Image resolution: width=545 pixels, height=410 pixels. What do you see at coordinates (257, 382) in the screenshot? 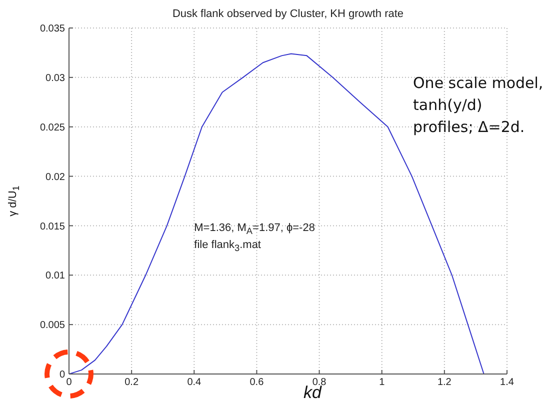
I see `x-tick-label: 0.6` at bounding box center [257, 382].